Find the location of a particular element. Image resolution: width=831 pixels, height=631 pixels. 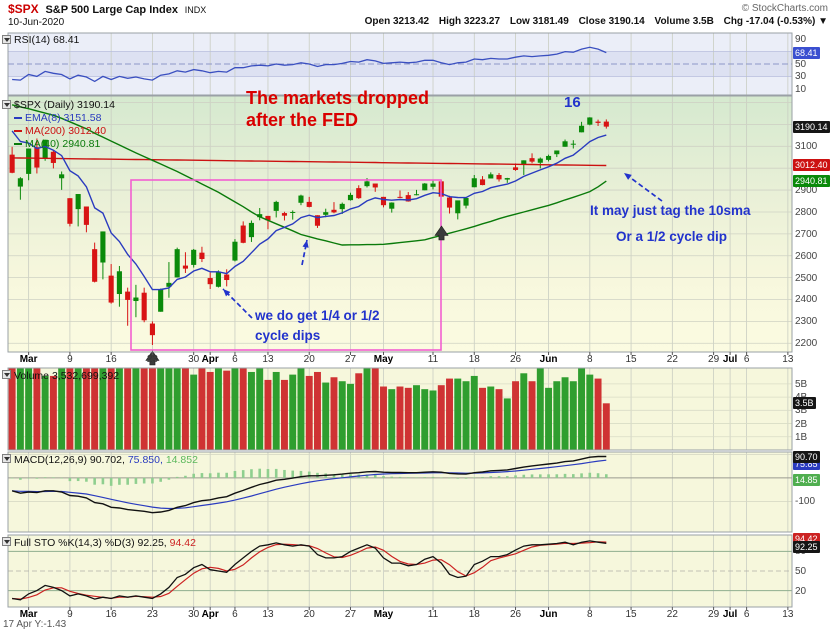

quote-chg-value: -17.04 (-0.53%) is located at coordinates (780, 21).